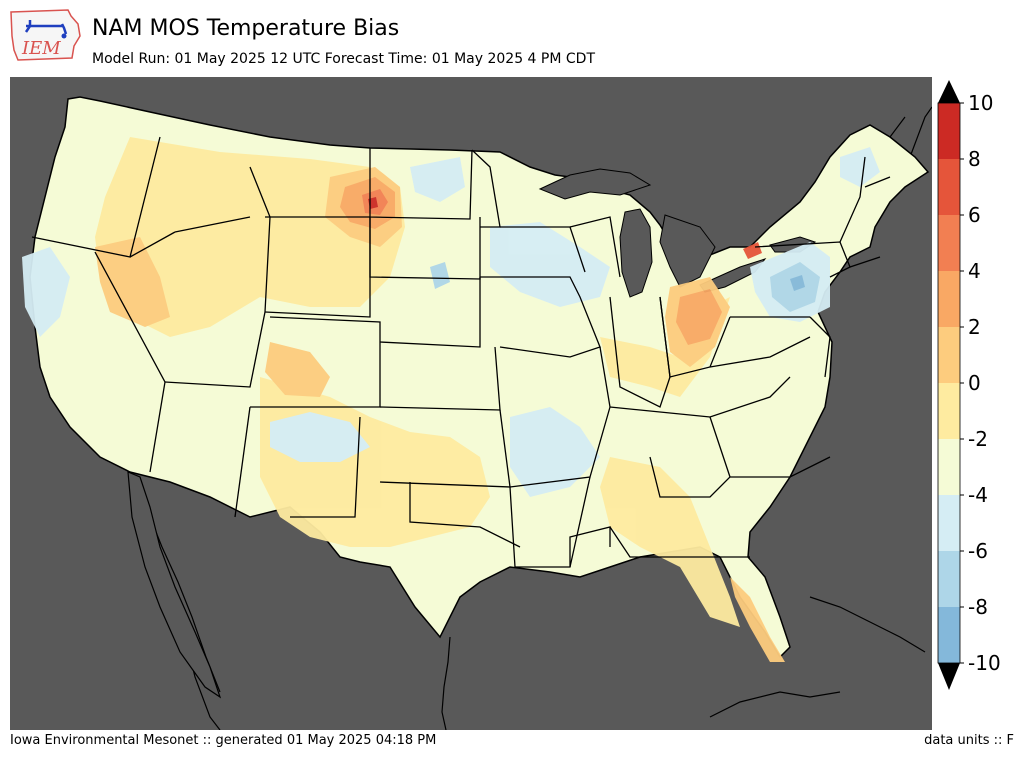 The width and height of the screenshot is (1024, 768). Describe the element at coordinates (46, 27) in the screenshot. I see `weather-vane-icon` at that location.